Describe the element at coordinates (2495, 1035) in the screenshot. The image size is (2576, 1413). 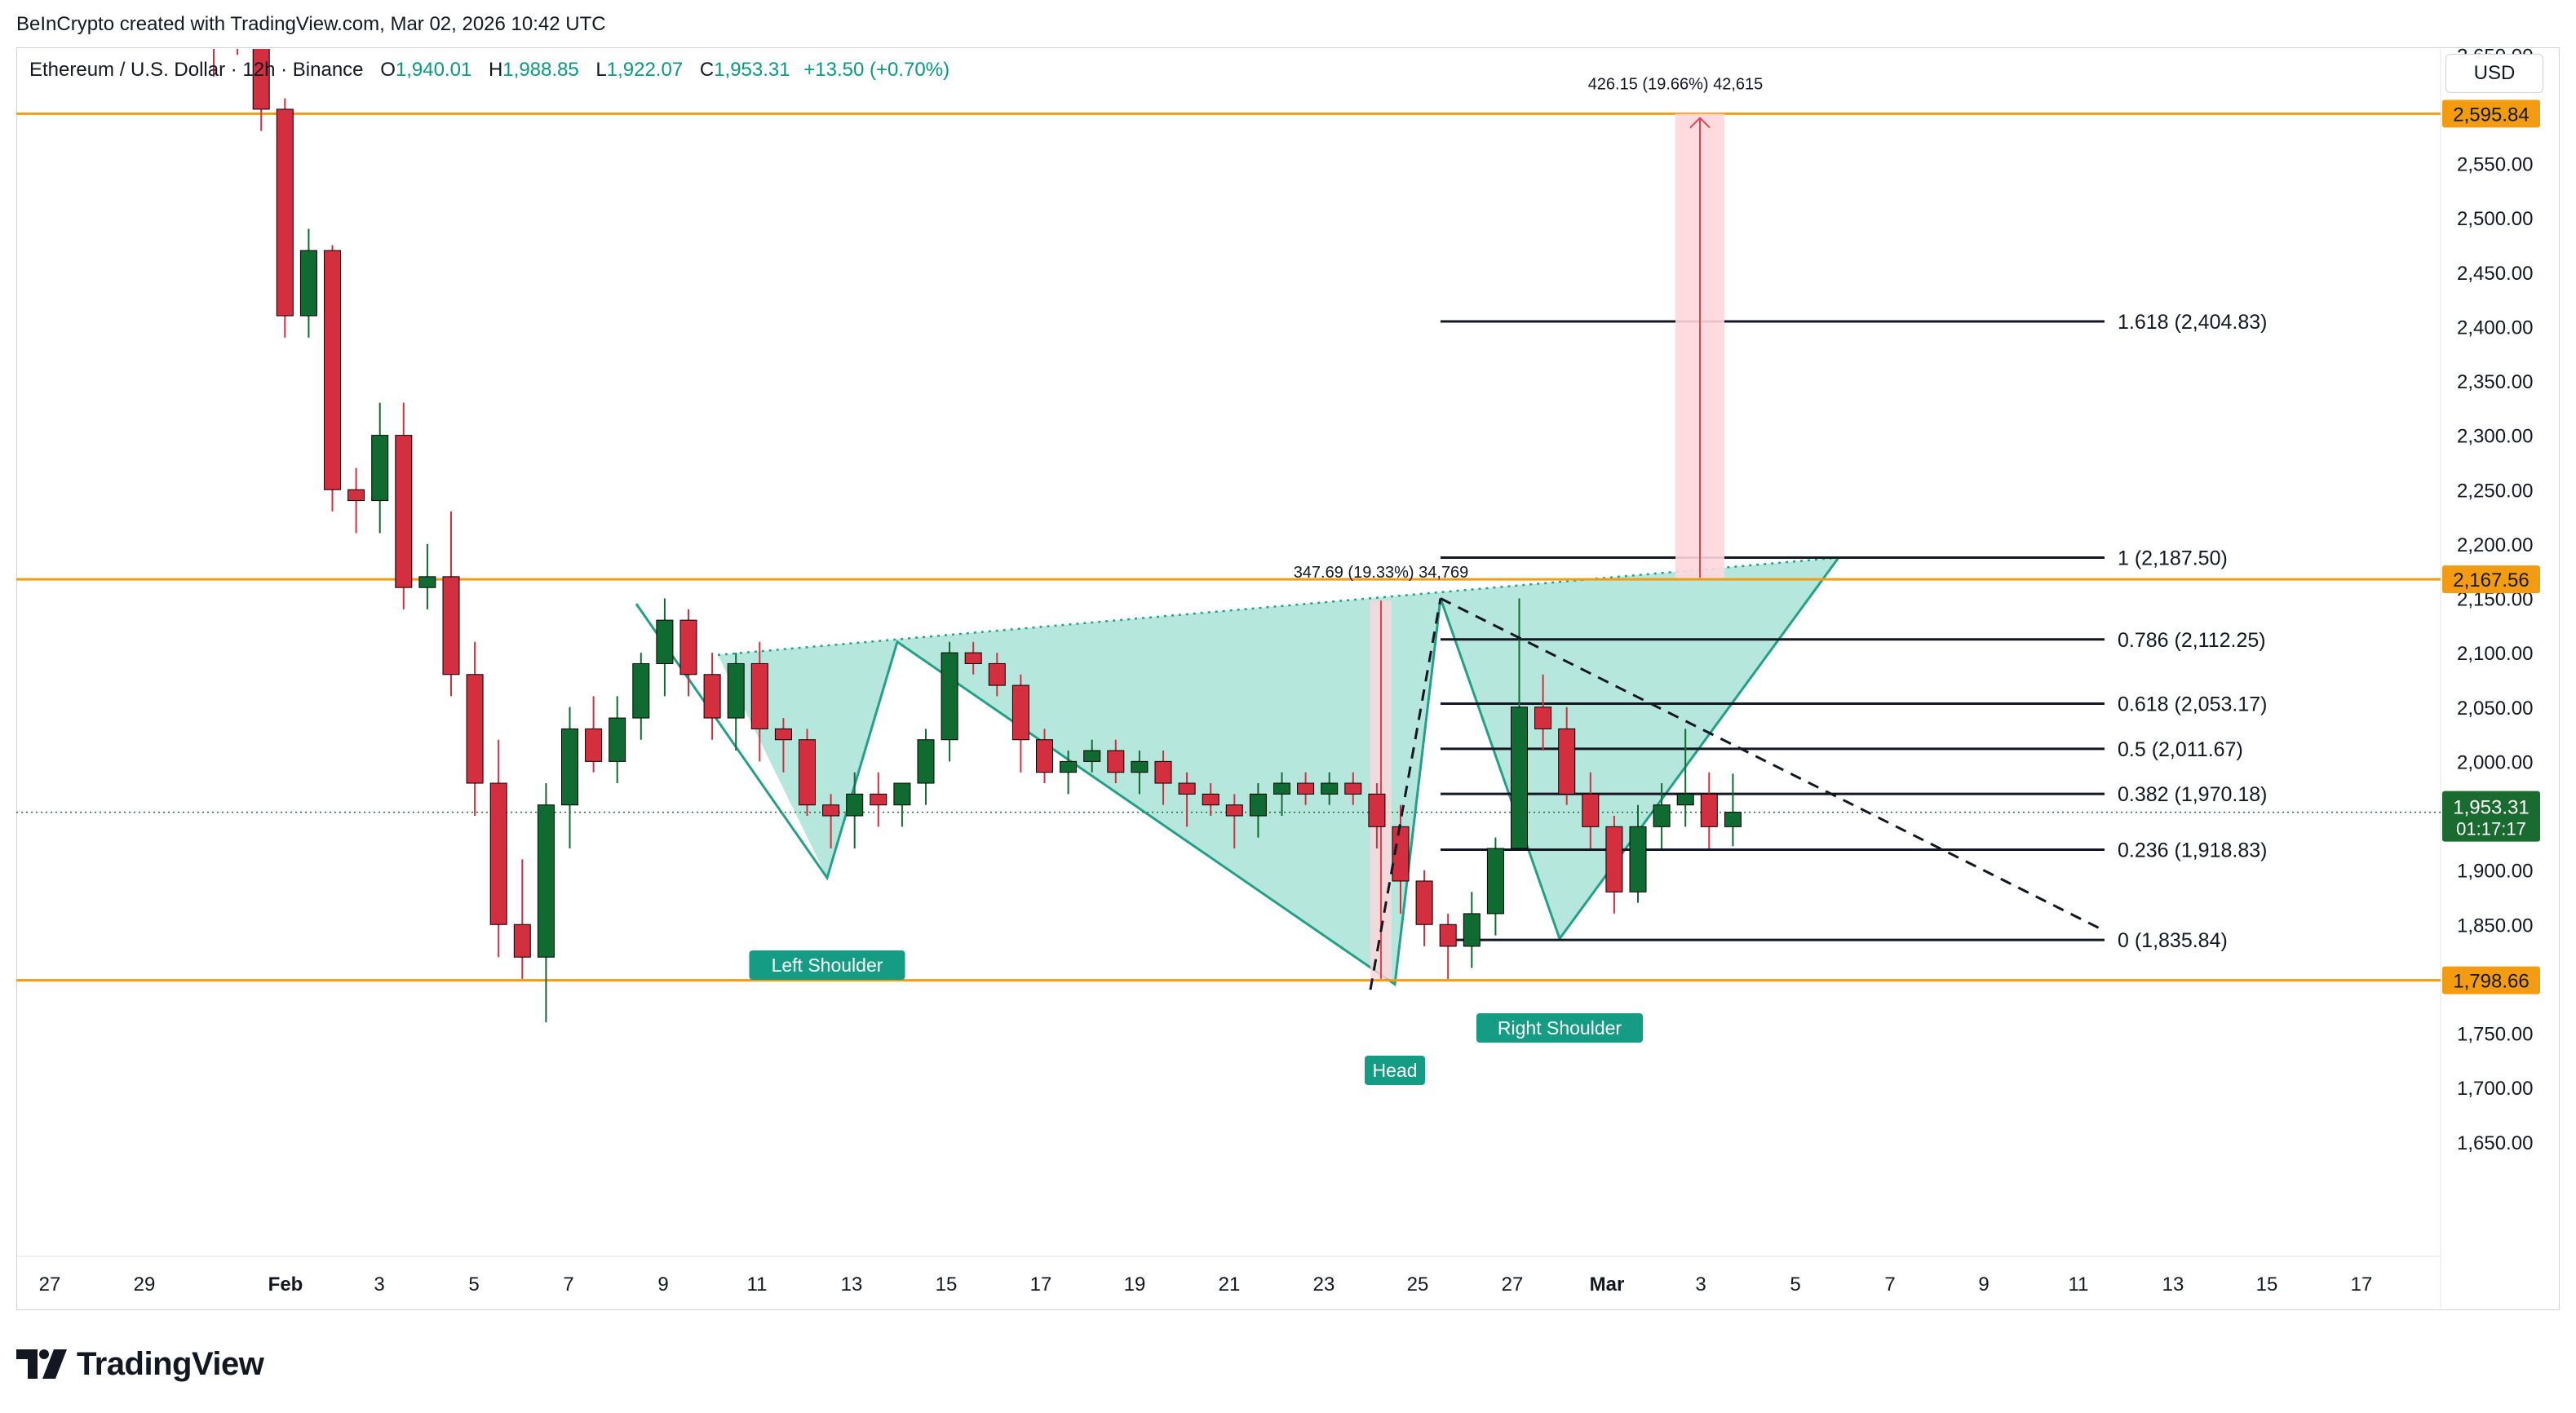
I see `price-tick-label: 1,750.00` at that location.